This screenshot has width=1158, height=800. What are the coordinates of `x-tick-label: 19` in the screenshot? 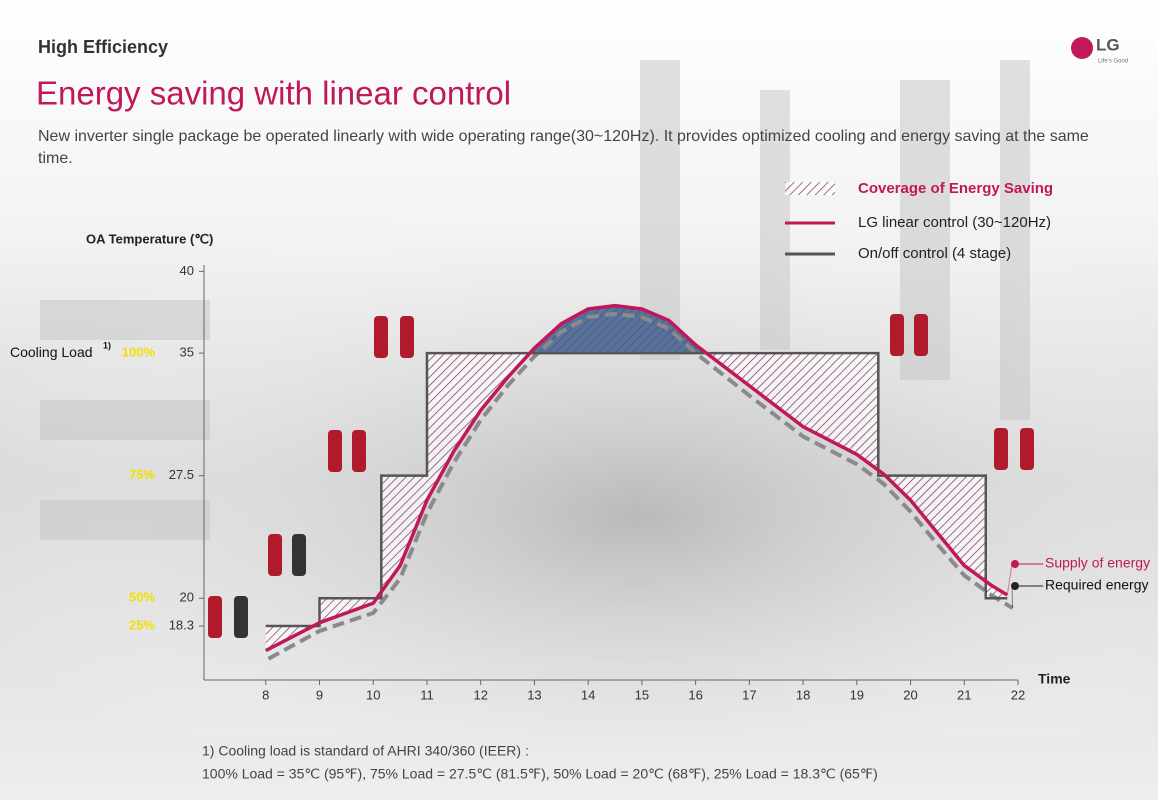 It's located at (857, 694).